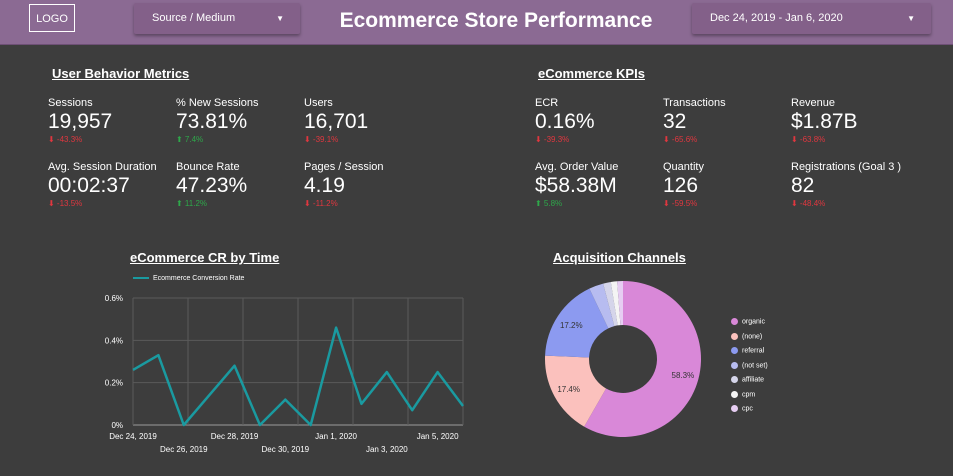 This screenshot has height=476, width=953. Describe the element at coordinates (65, 139) in the screenshot. I see `metric-delta: ⬇ -43.3%` at that location.